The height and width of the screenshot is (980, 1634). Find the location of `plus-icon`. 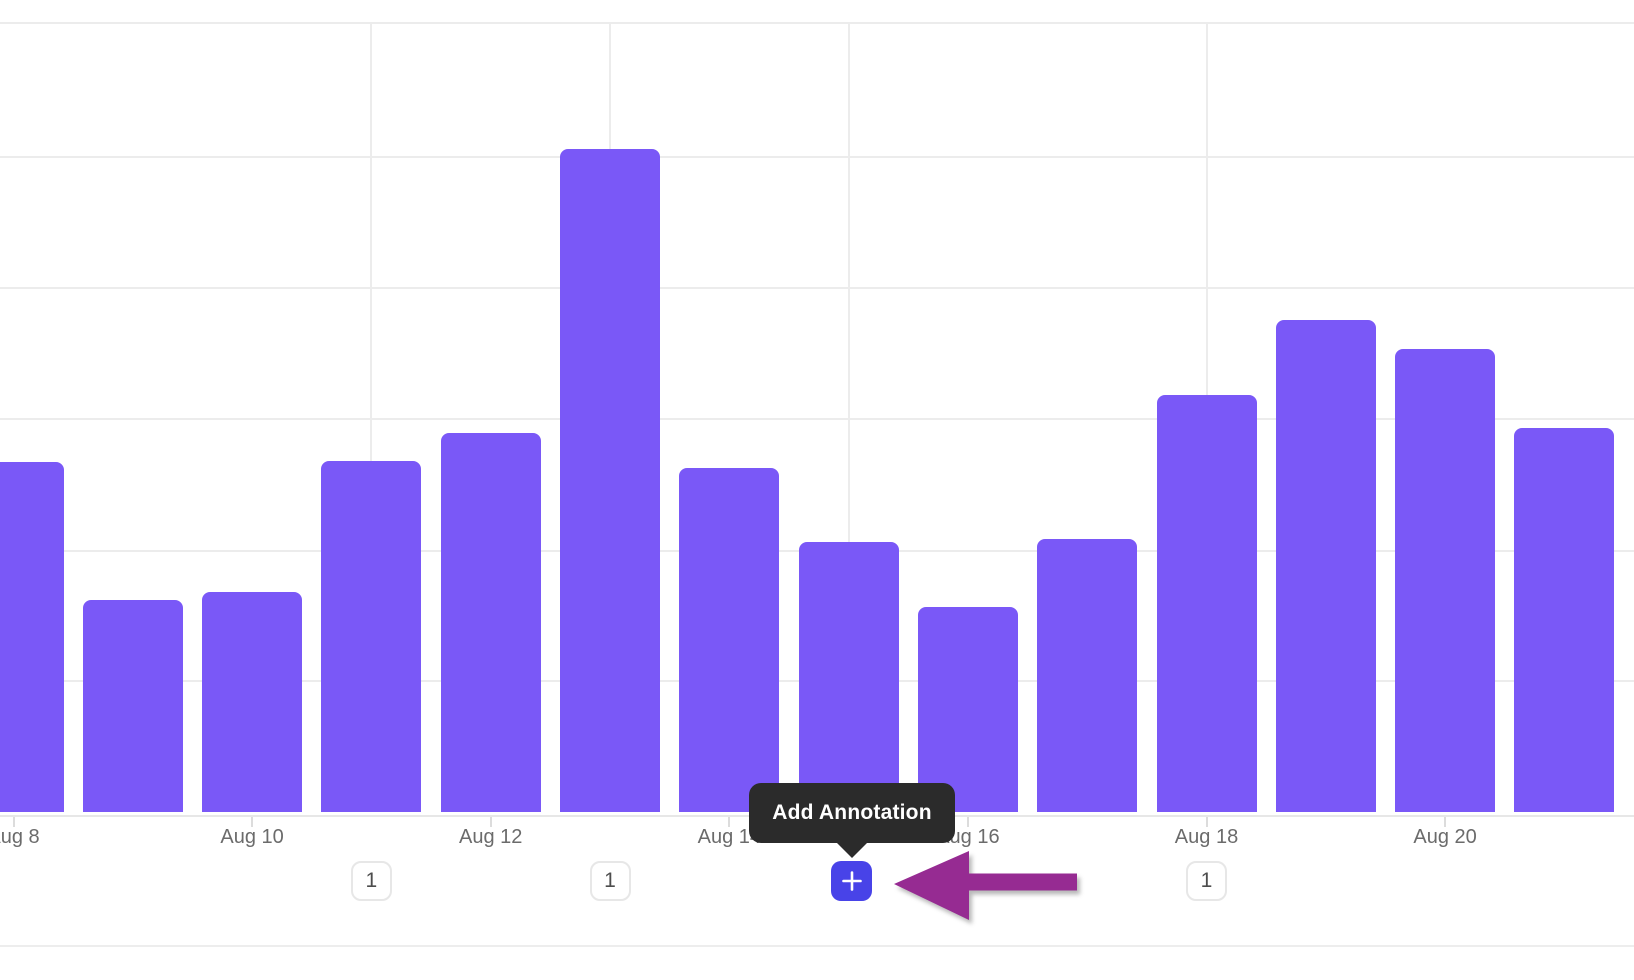

plus-icon is located at coordinates (851, 881).